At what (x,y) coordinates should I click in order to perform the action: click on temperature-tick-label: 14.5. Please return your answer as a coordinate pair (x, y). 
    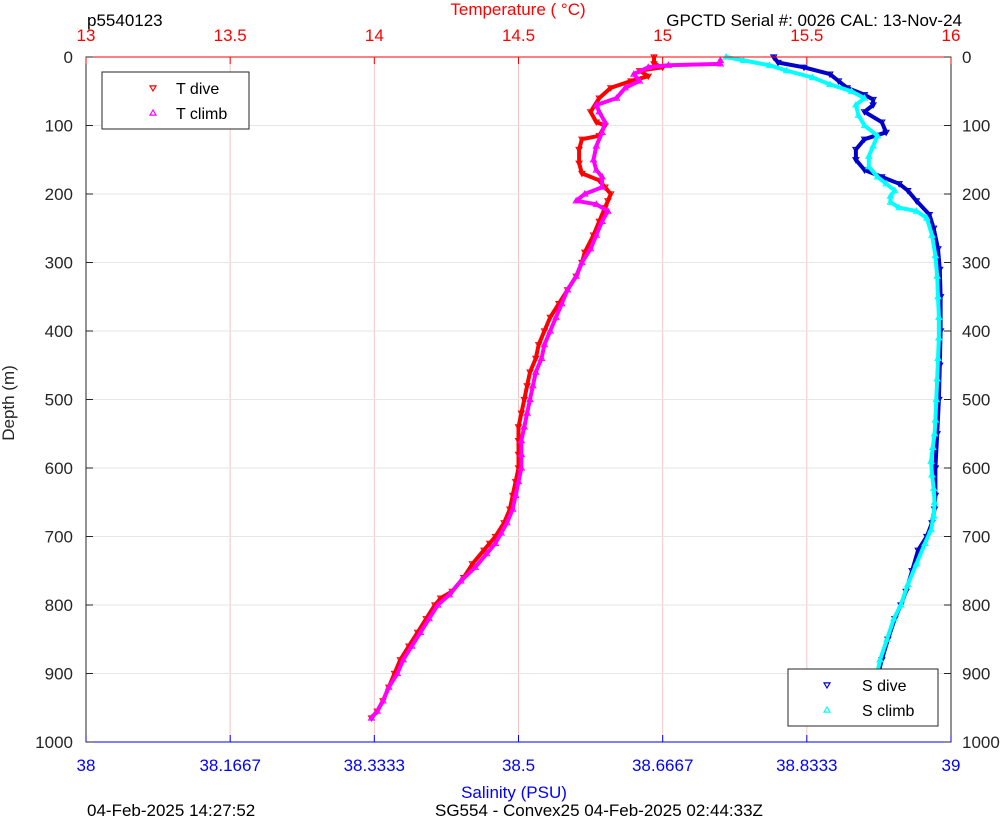
    Looking at the image, I should click on (518, 35).